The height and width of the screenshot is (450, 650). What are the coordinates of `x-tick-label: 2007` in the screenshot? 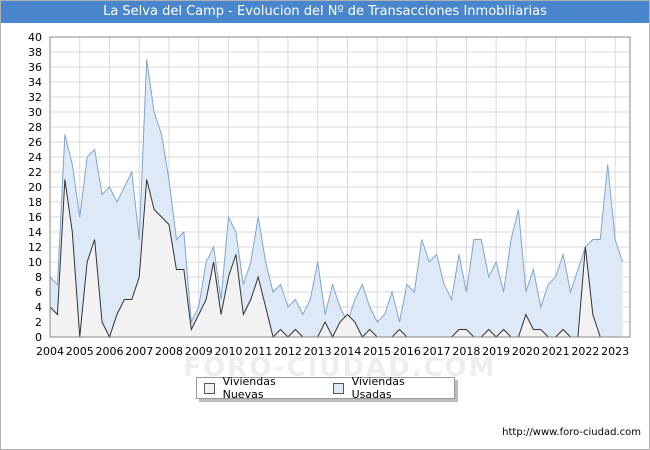 It's located at (139, 351).